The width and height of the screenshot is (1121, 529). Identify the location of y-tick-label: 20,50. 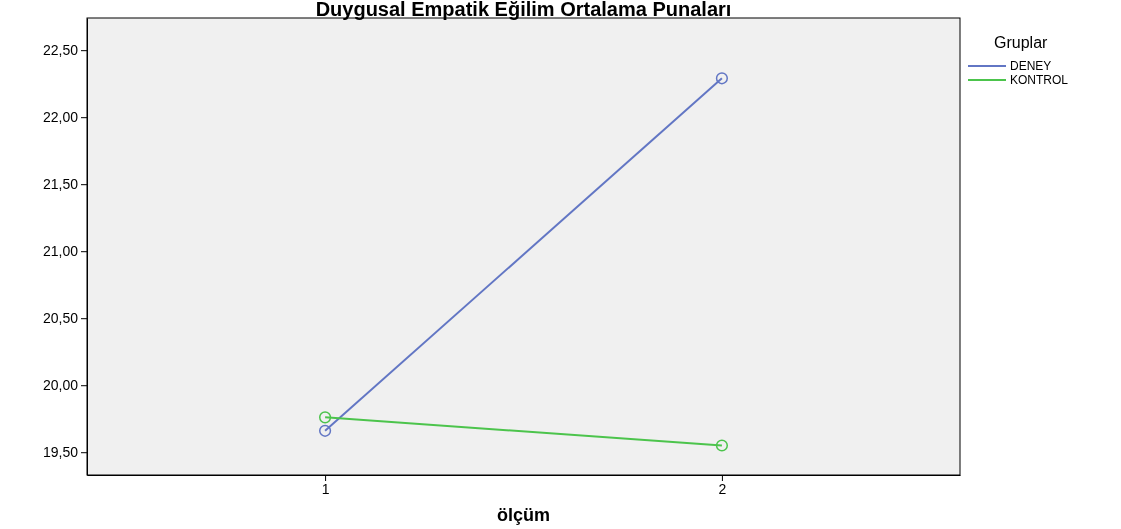
(60, 318).